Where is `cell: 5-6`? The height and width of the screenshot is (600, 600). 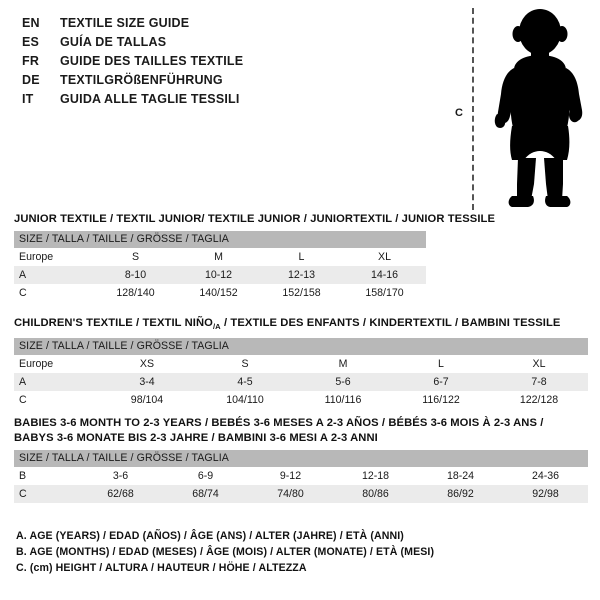
cell: 5-6 is located at coordinates (343, 382).